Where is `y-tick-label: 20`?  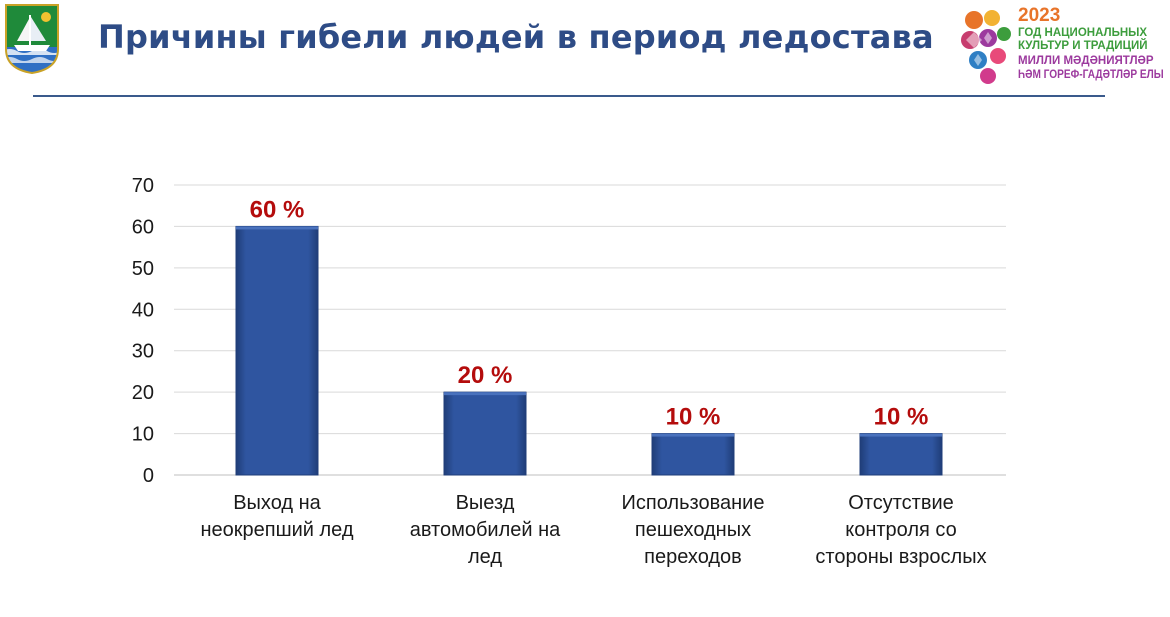
y-tick-label: 20 is located at coordinates (143, 393).